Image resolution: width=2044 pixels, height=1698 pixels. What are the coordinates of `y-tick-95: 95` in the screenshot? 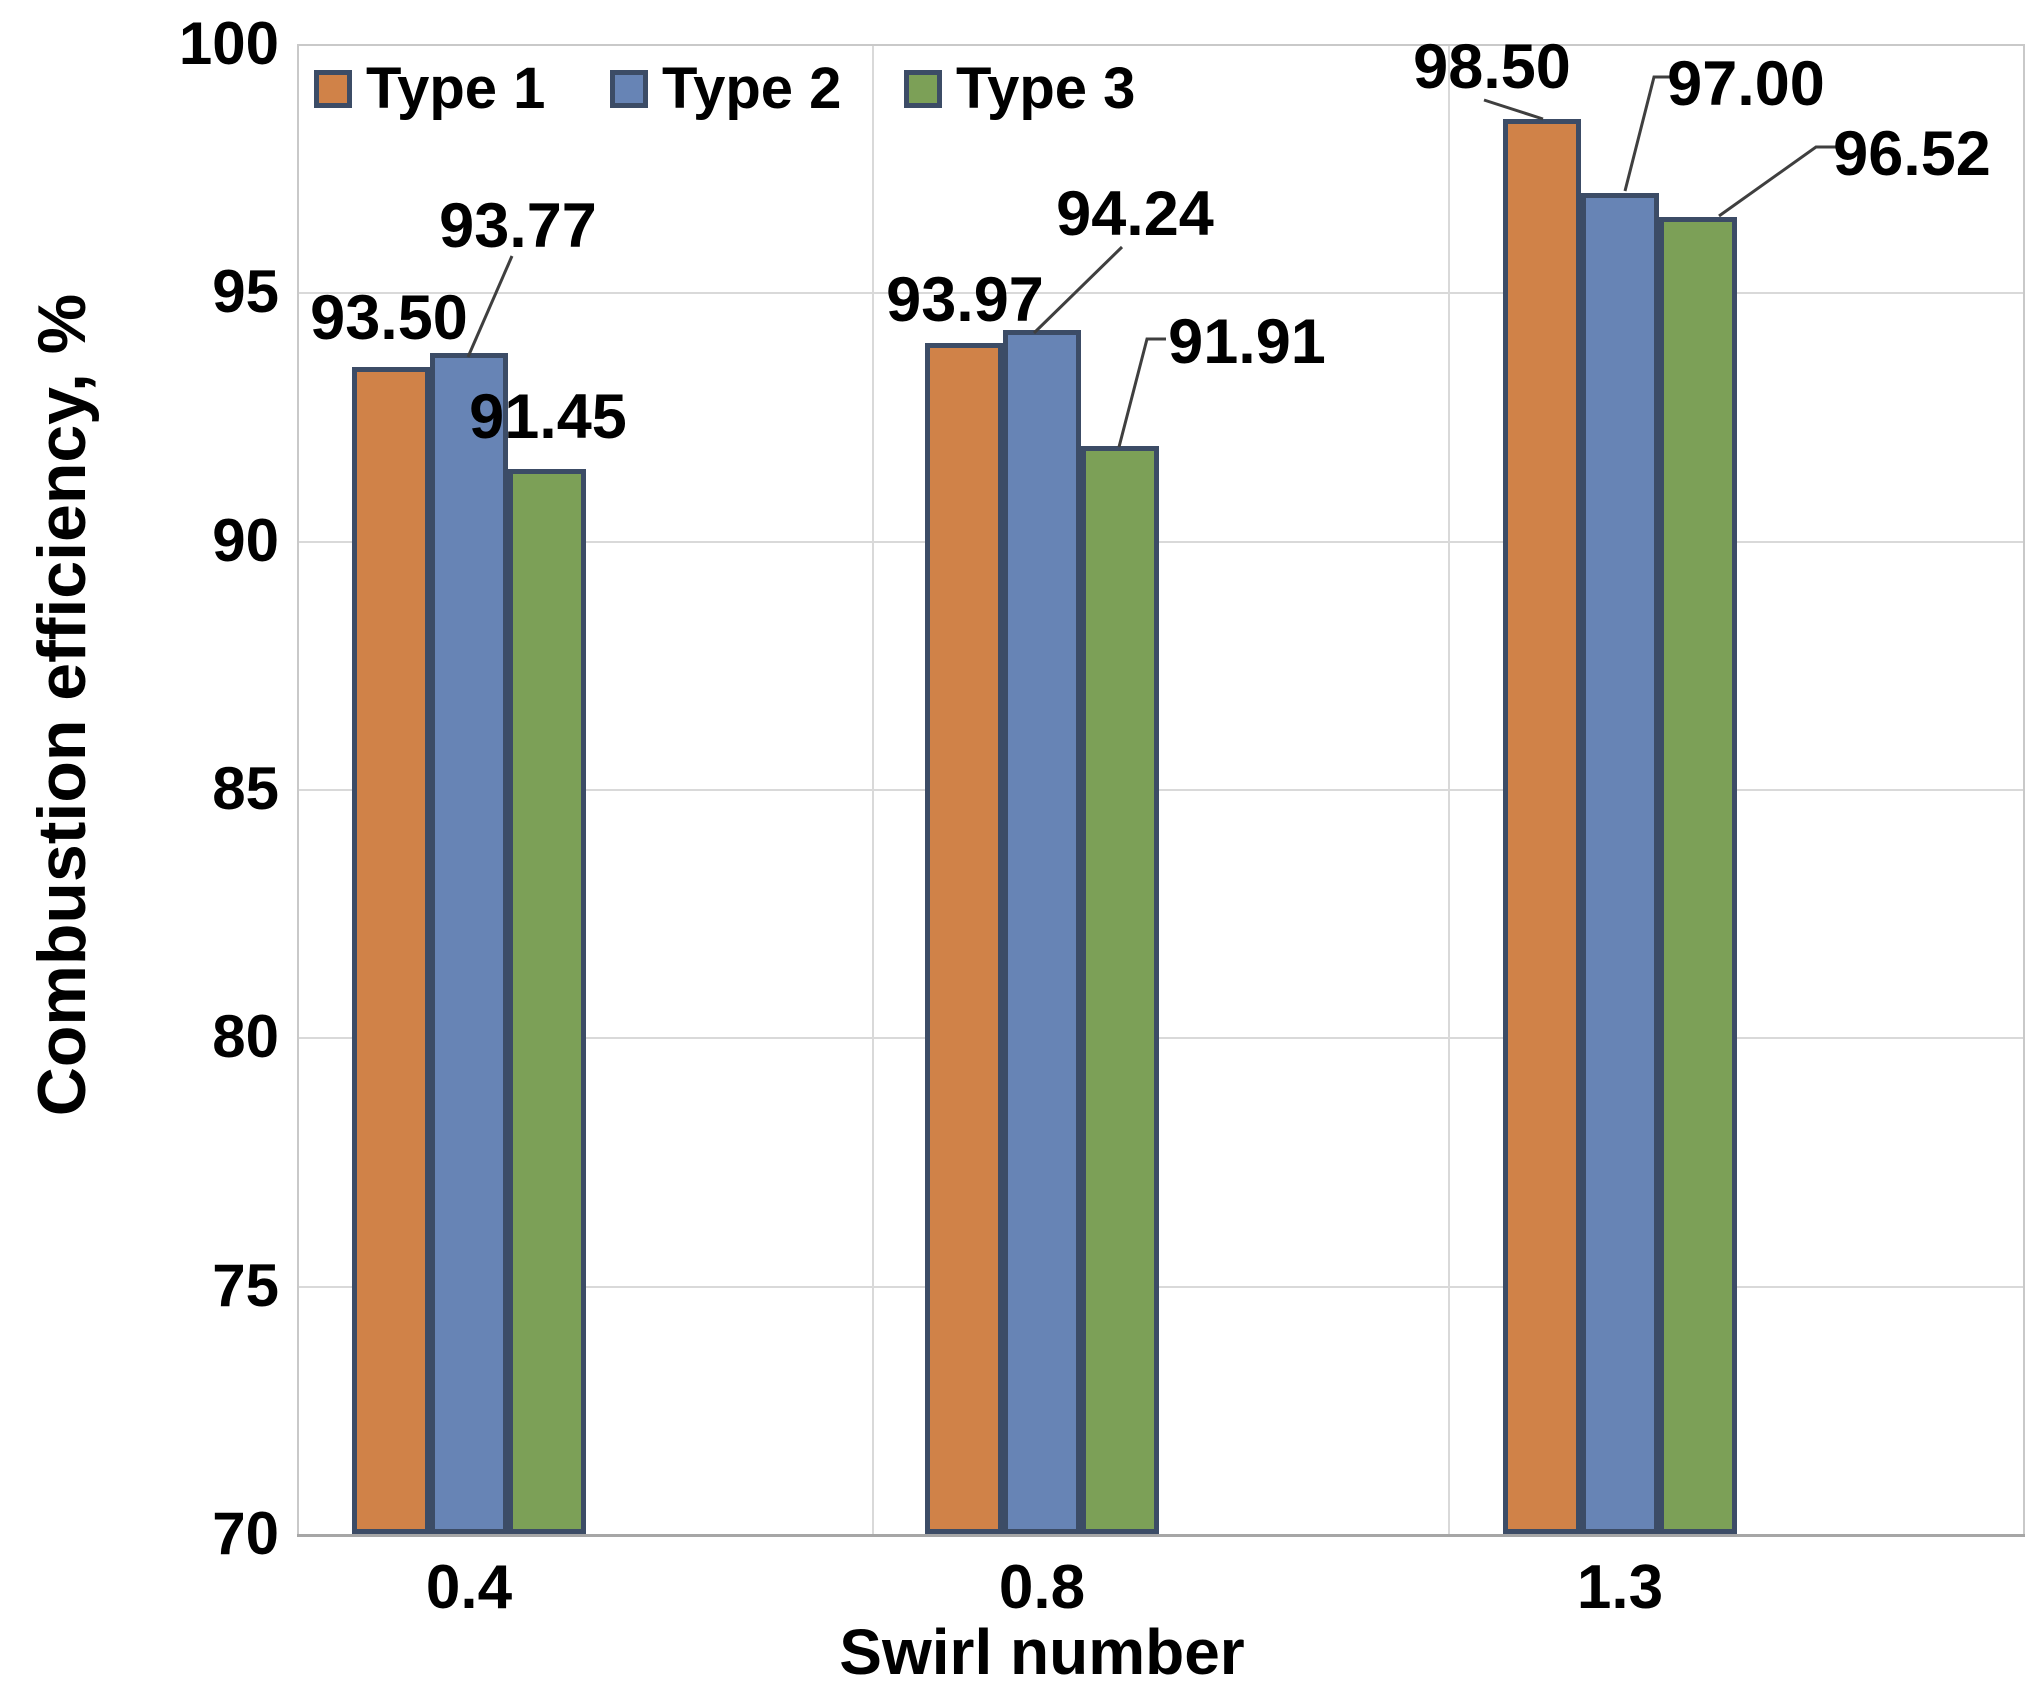 It's located at (245, 291).